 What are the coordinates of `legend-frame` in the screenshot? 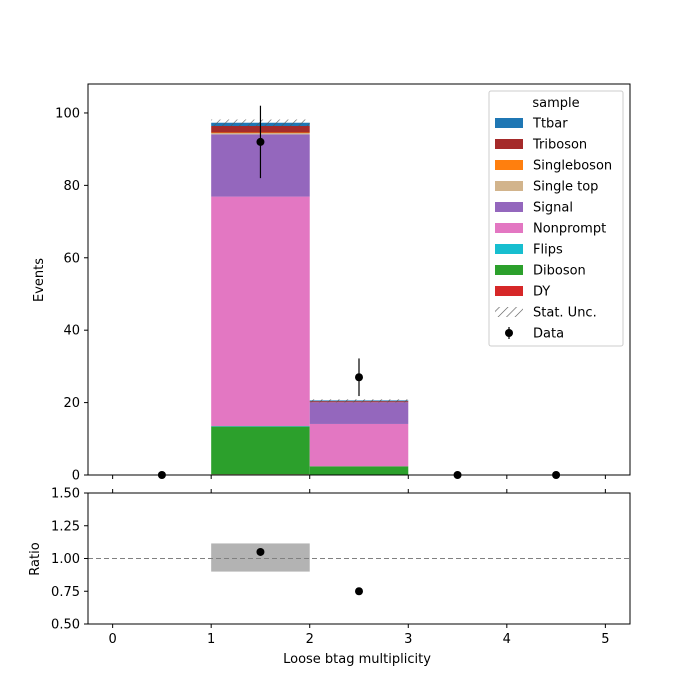 It's located at (556, 218).